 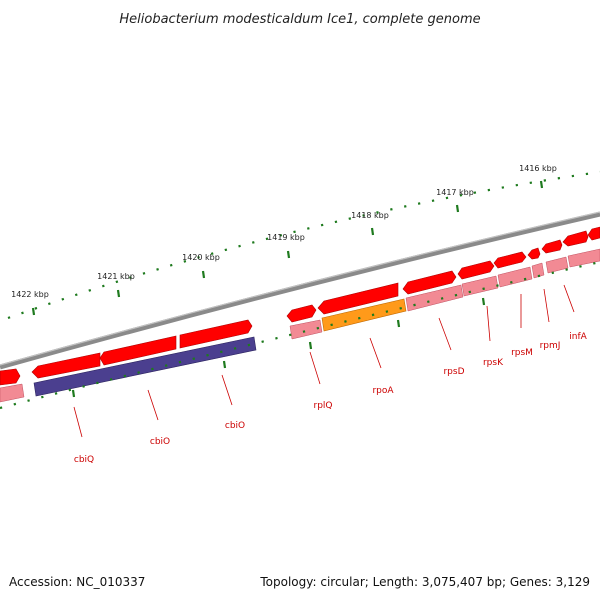 What do you see at coordinates (286, 237) in the screenshot?
I see `kbp-label: 1419 kbp` at bounding box center [286, 237].